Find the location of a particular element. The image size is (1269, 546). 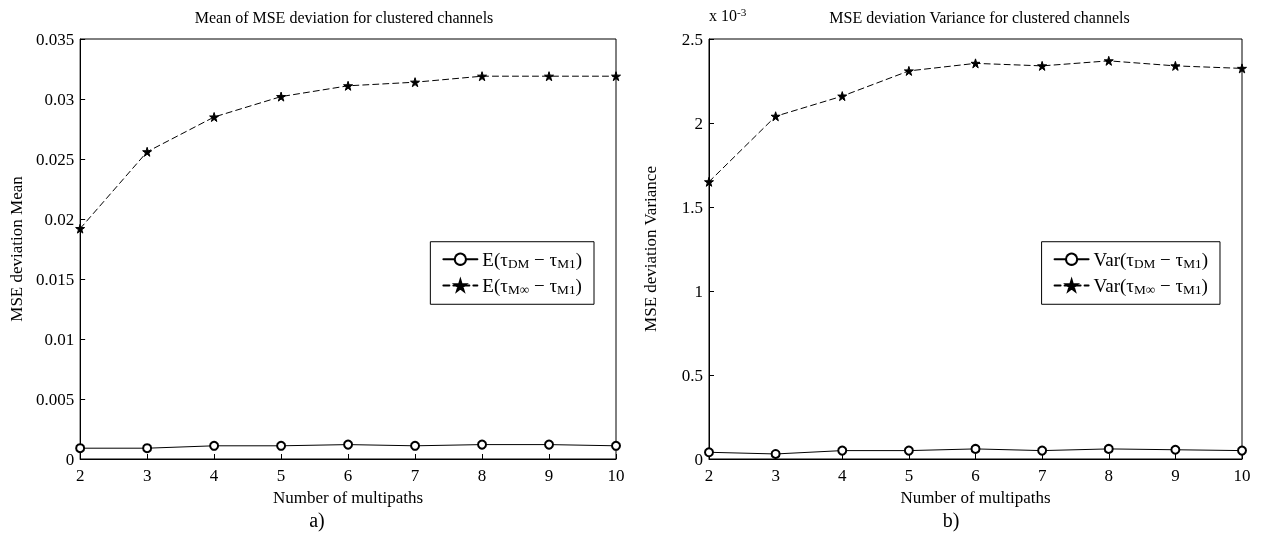

text: b) is located at coordinates (951, 520).